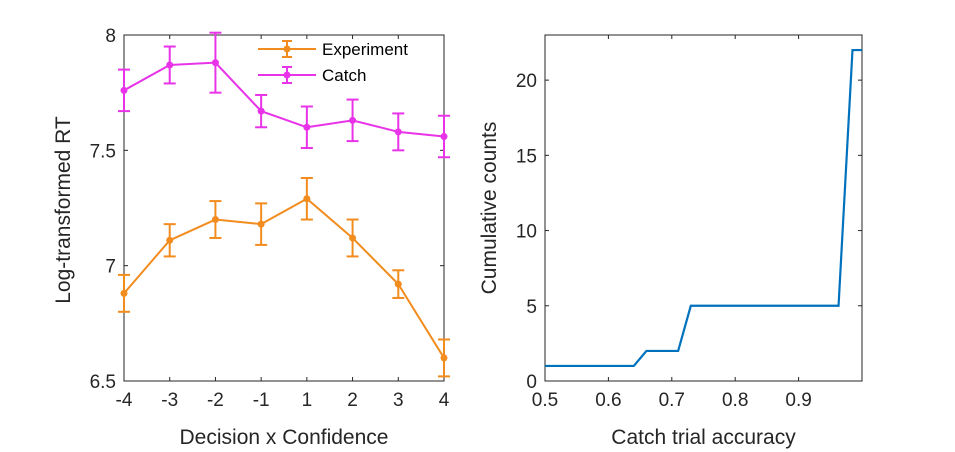 The width and height of the screenshot is (955, 452). I want to click on y-tick-label: 10, so click(526, 232).